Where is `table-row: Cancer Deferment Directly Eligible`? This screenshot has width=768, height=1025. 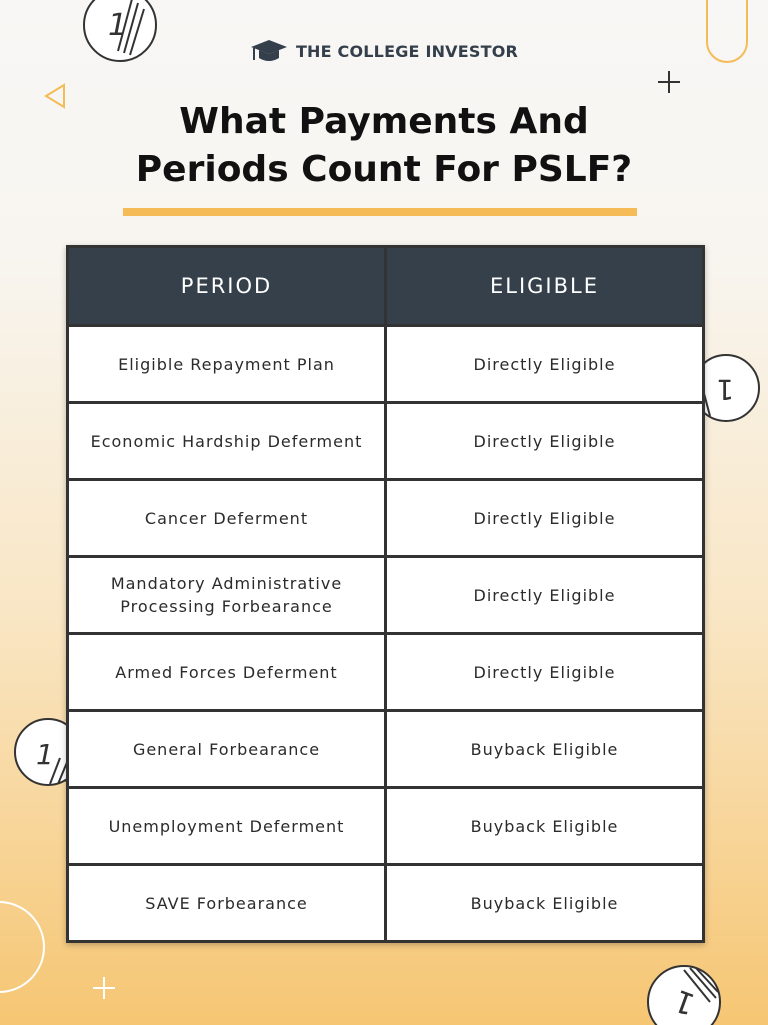
table-row: Cancer Deferment Directly Eligible is located at coordinates (385, 516).